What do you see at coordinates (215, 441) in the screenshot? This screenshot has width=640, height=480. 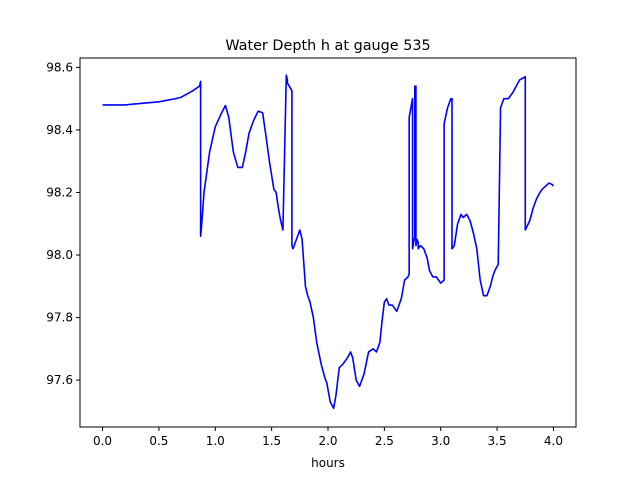 I see `x-tick-label: 1.0` at bounding box center [215, 441].